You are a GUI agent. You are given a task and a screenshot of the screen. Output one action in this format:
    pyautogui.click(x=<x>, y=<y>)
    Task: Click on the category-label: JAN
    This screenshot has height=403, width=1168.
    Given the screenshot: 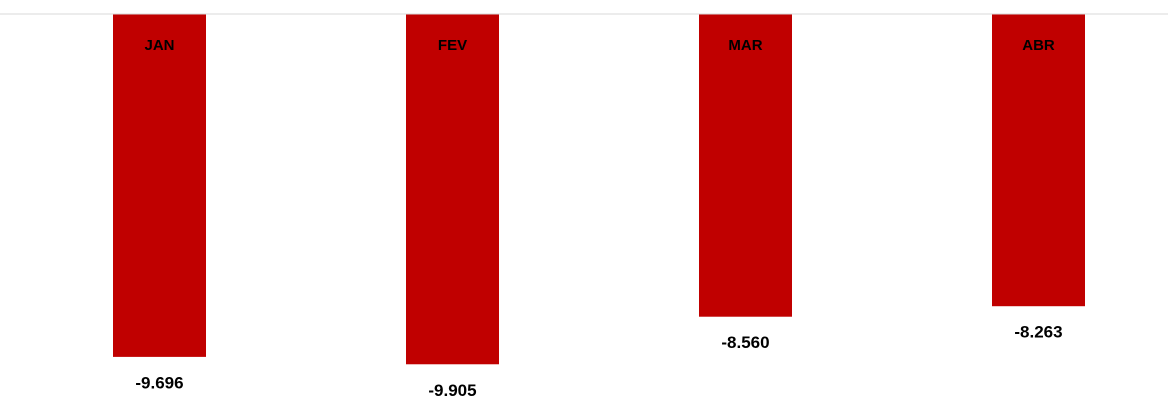 What is the action you would take?
    pyautogui.click(x=159, y=45)
    